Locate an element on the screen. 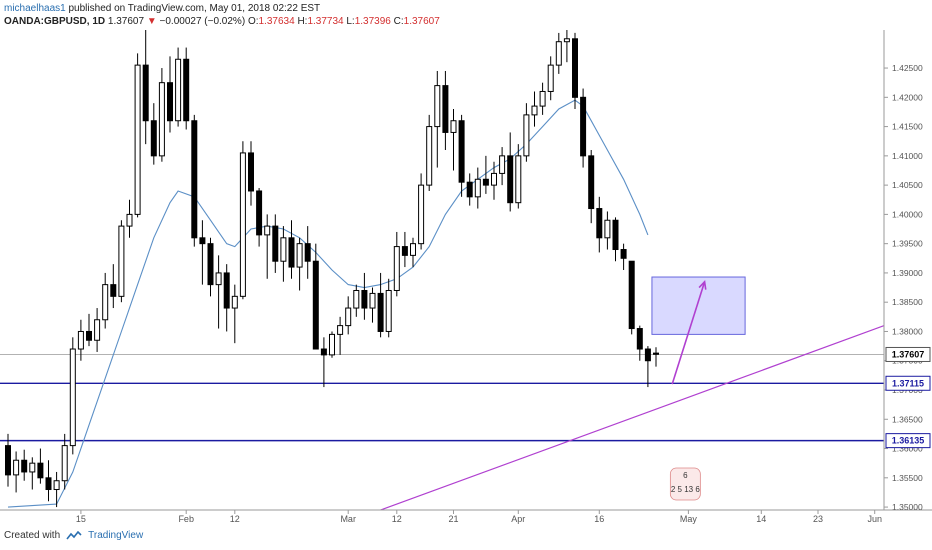 The height and width of the screenshot is (550, 932). open-value: 1.37634 is located at coordinates (276, 21).